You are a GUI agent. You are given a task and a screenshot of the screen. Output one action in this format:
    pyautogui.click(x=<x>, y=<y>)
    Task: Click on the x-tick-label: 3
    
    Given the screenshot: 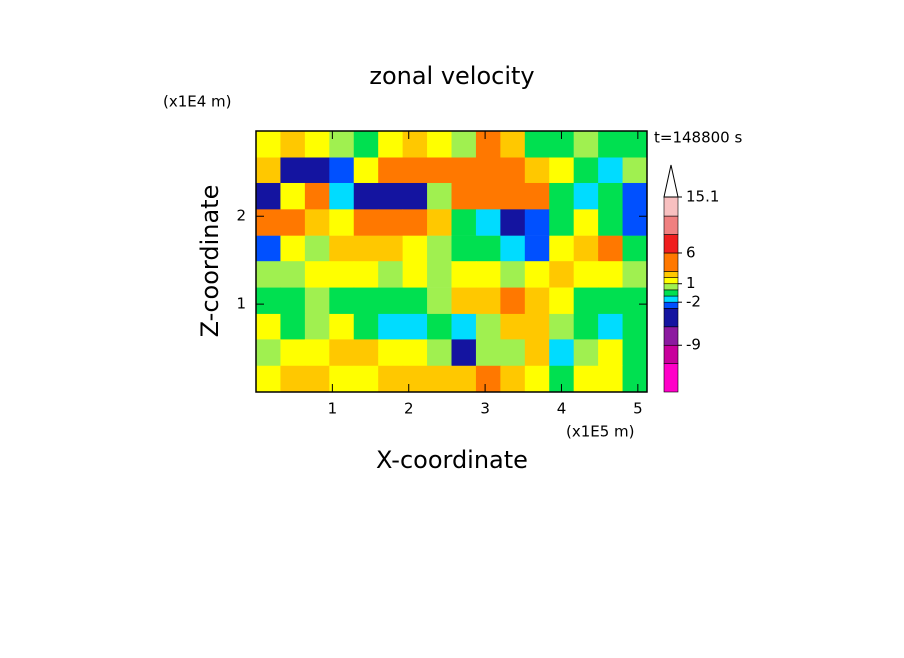 What is the action you would take?
    pyautogui.click(x=485, y=409)
    